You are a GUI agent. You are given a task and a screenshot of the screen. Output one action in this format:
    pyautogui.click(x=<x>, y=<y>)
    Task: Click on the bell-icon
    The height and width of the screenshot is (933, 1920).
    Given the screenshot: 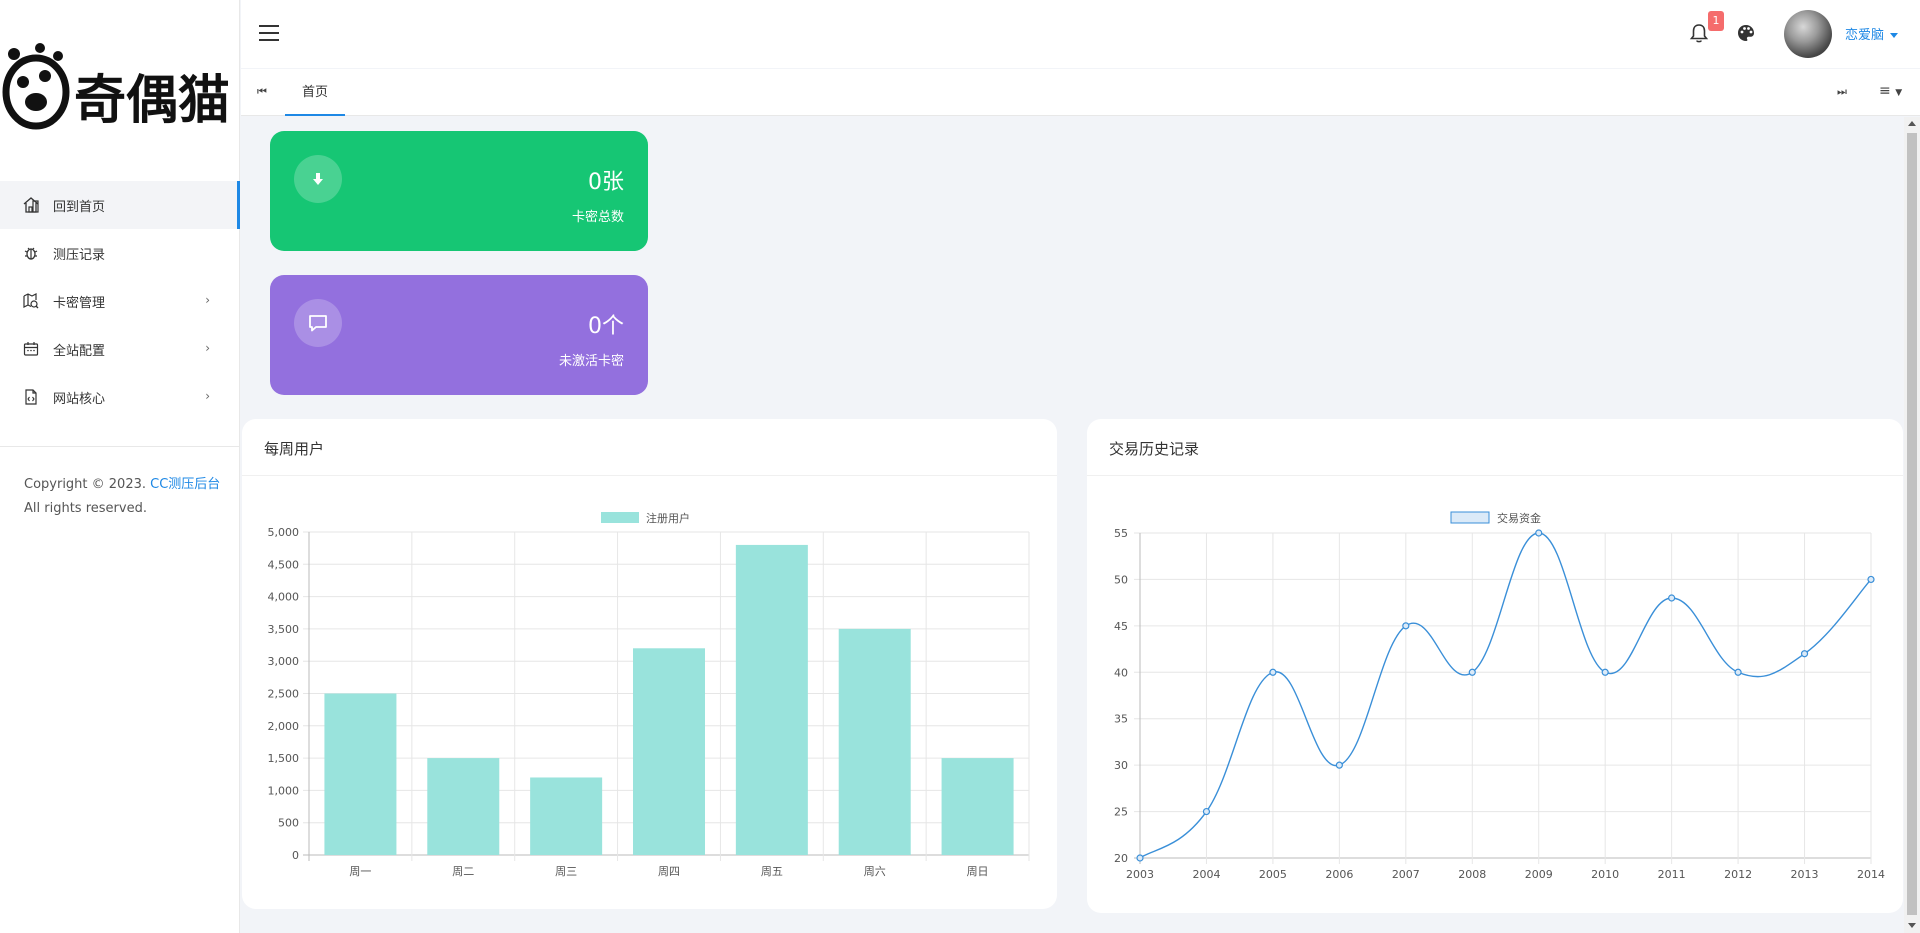 What is the action you would take?
    pyautogui.click(x=1699, y=33)
    